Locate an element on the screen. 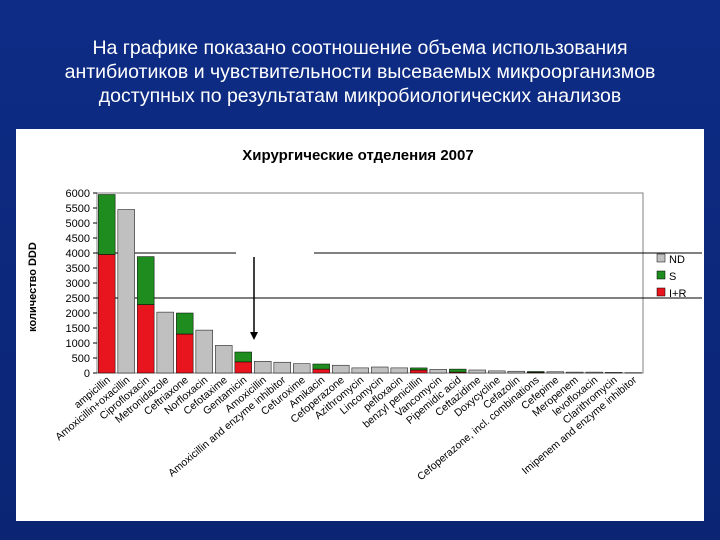  y-tick-label: 1500 is located at coordinates (78, 329).